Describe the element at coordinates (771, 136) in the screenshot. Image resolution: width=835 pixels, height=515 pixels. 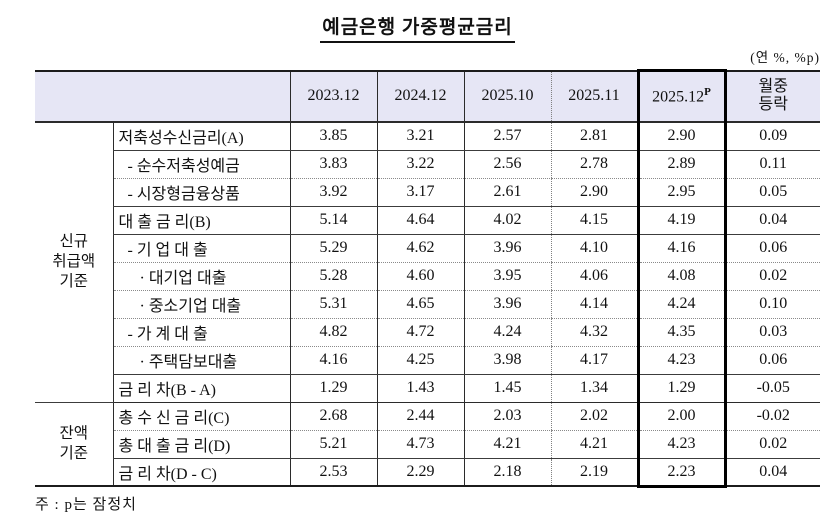
I see `change-cell: 0.09` at that location.